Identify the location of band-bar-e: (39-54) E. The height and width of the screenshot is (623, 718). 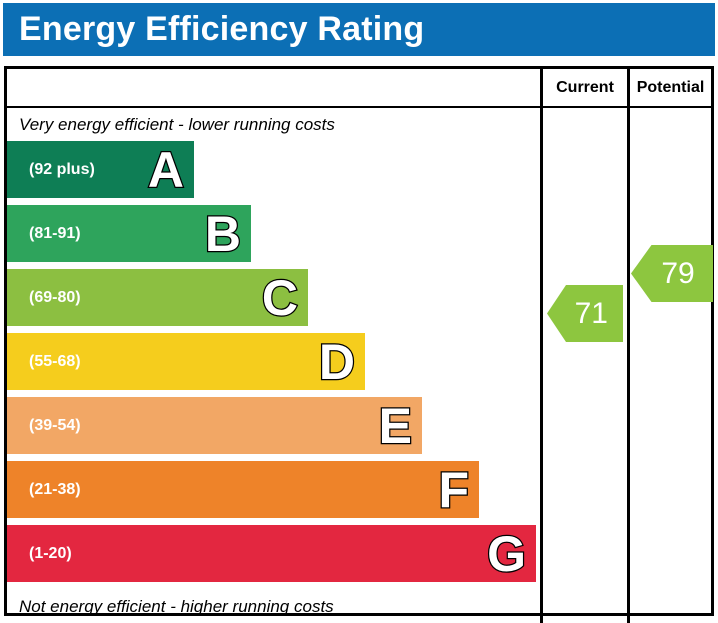
(214, 425).